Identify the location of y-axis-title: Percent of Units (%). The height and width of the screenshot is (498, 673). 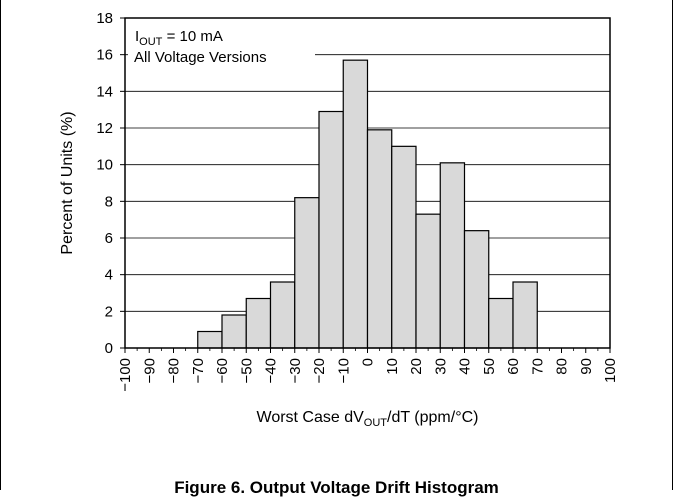
(67, 182).